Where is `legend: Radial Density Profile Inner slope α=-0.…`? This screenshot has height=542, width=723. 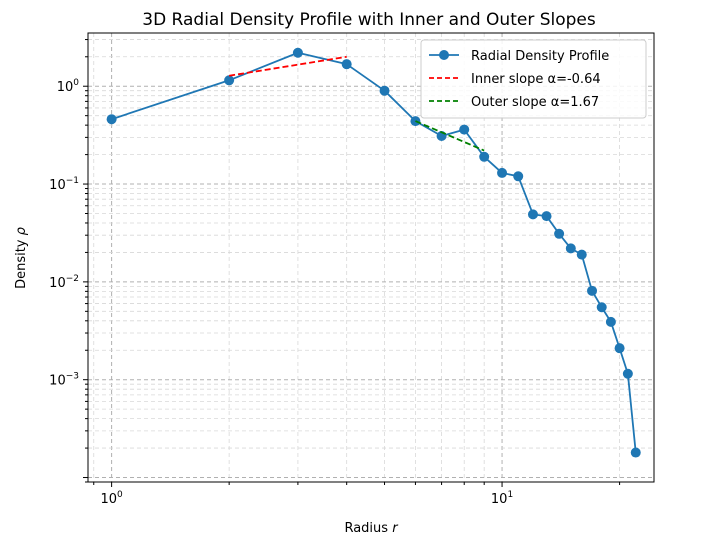 legend: Radial Density Profile Inner slope α=-0.… is located at coordinates (533, 79).